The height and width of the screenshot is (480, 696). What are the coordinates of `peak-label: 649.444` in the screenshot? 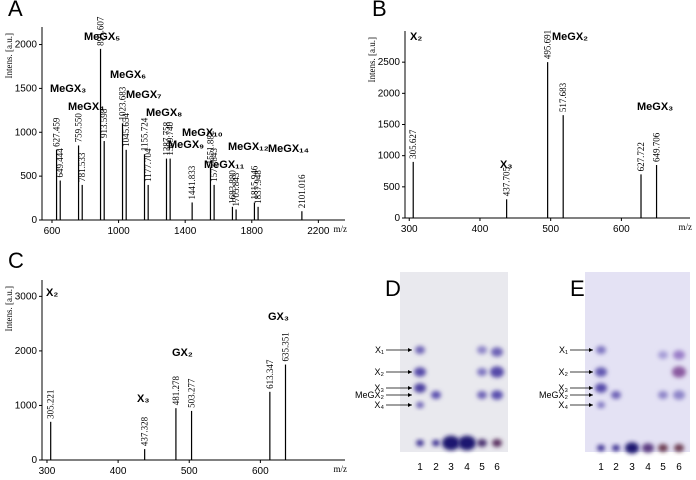 It's located at (60, 163).